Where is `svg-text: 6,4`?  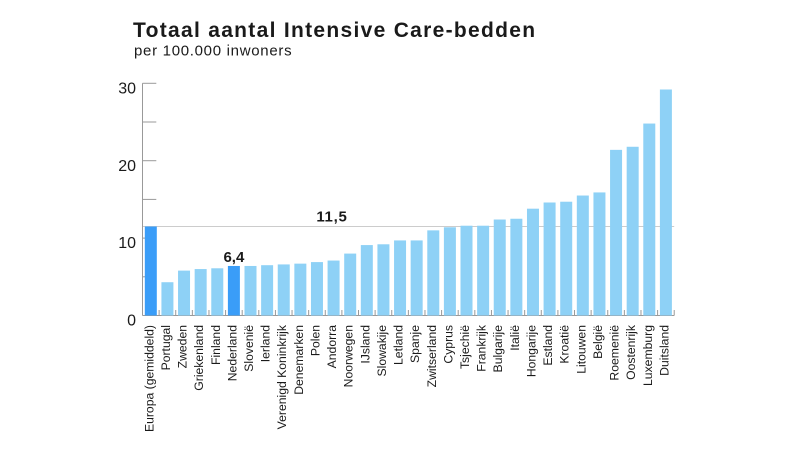
svg-text: 6,4 is located at coordinates (234, 257).